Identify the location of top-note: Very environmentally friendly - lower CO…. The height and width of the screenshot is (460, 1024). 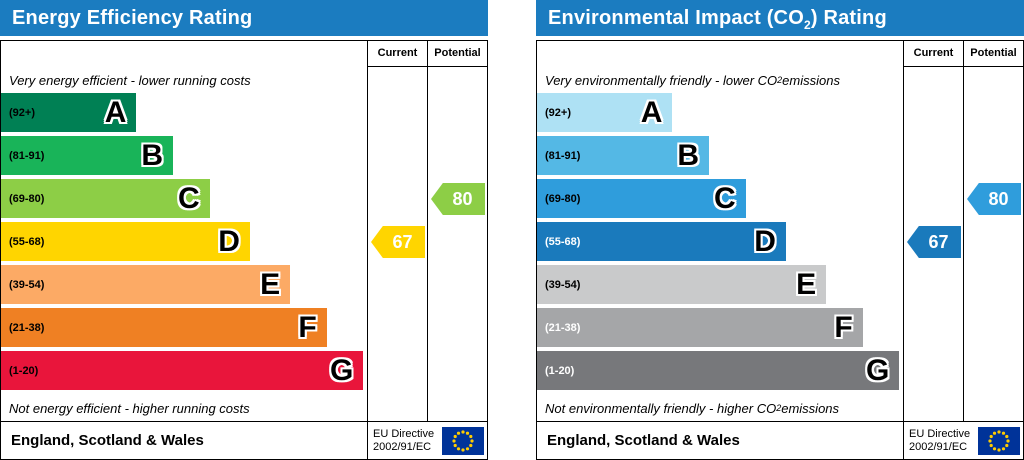
(720, 80).